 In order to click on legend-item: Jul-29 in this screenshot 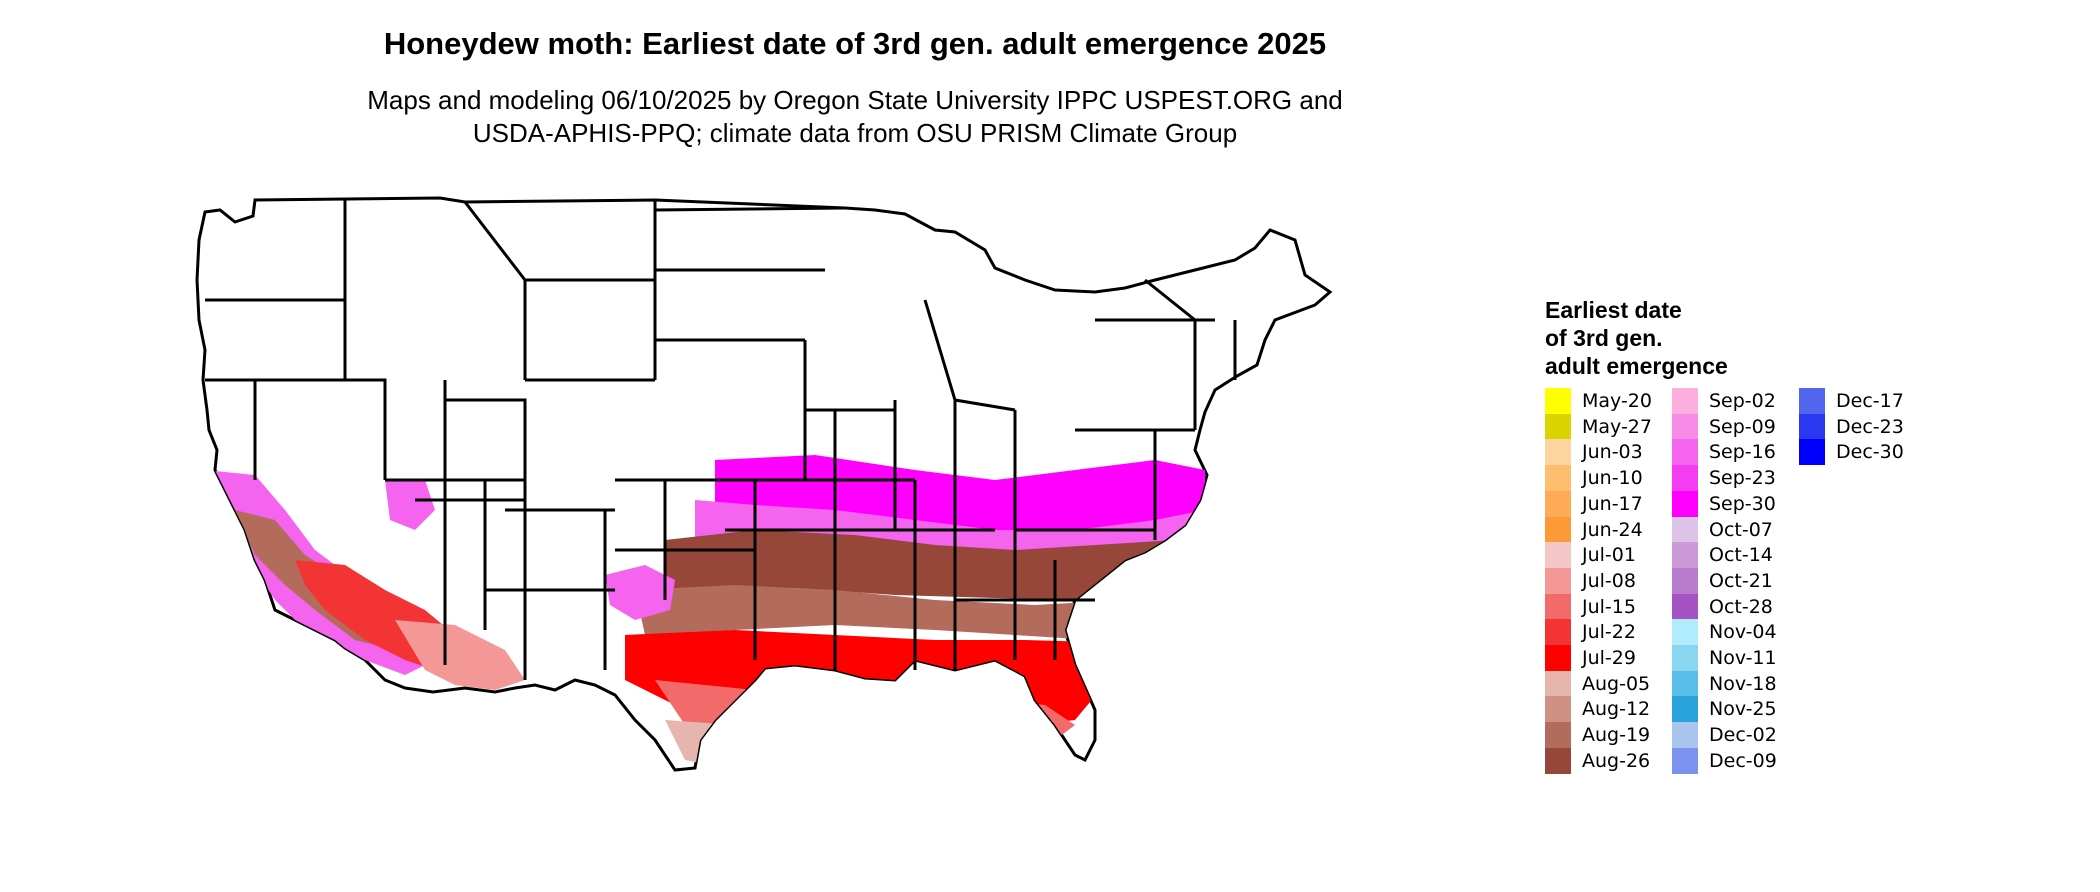, I will do `click(1590, 658)`.